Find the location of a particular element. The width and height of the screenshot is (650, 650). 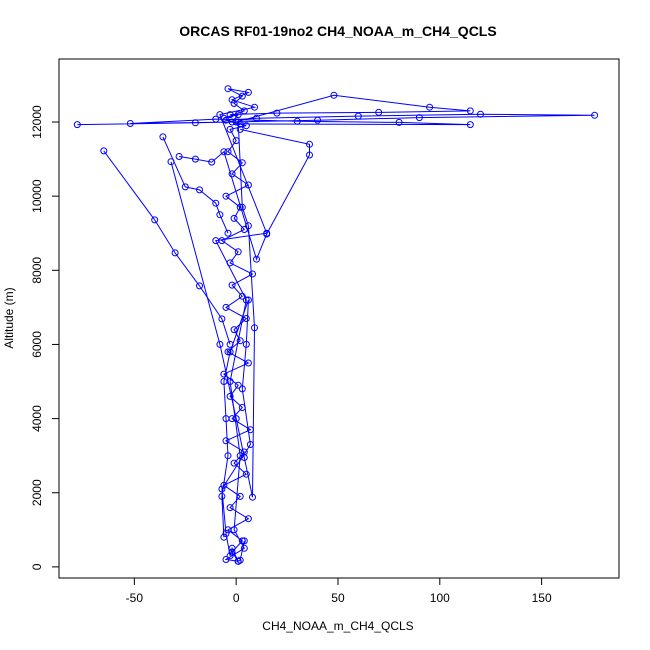

x-tick-label: 100 is located at coordinates (440, 598).